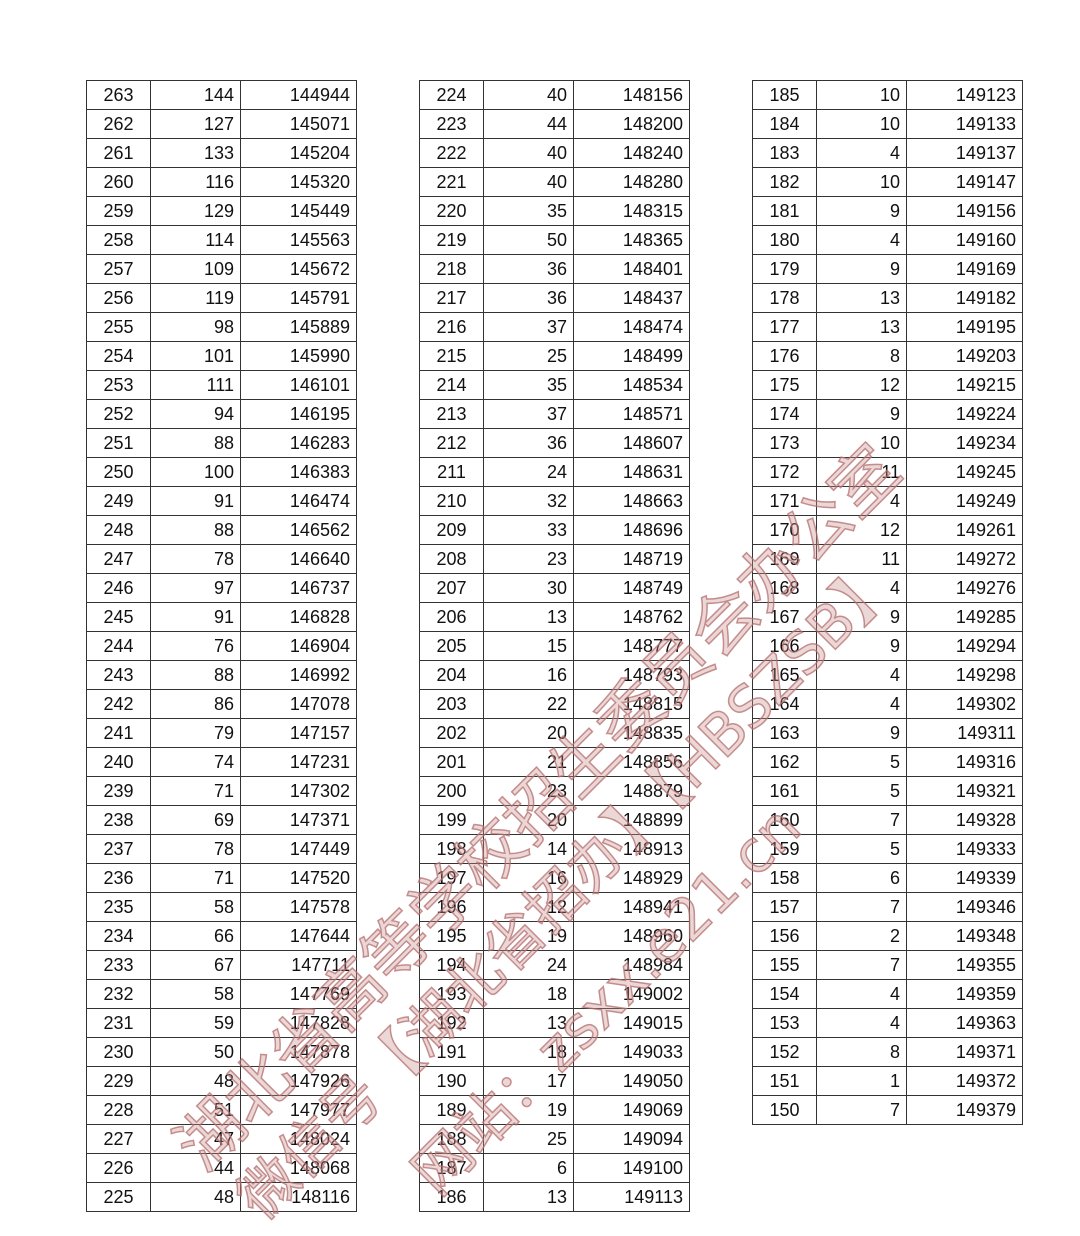 This screenshot has width=1080, height=1236. I want to click on table-row: 238 69 147371, so click(221, 820).